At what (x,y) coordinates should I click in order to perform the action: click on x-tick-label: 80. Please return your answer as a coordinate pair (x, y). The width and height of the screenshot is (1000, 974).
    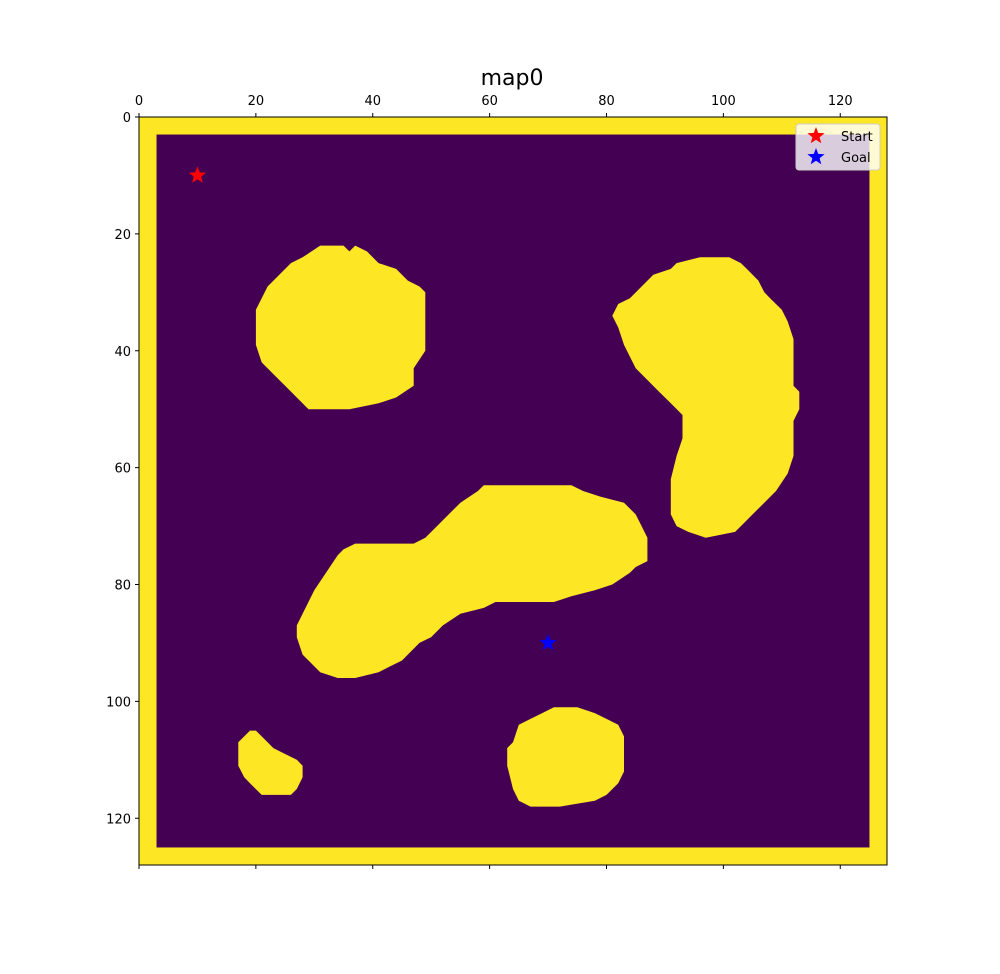
    Looking at the image, I should click on (606, 101).